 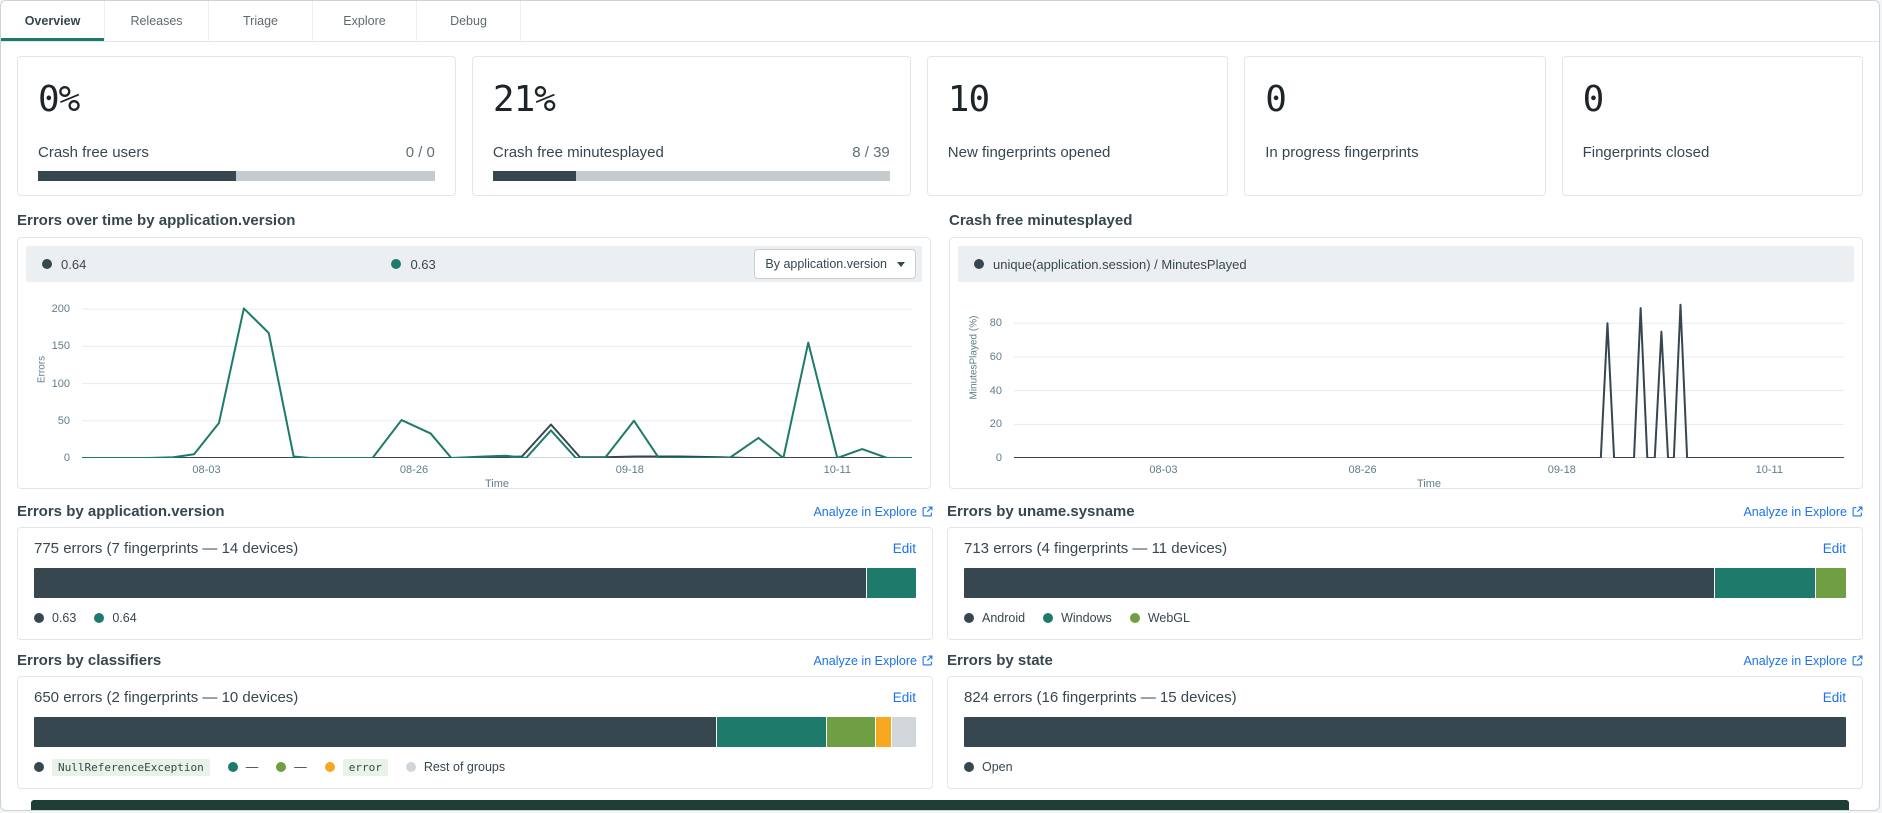 I want to click on tab-debug: Debug, so click(x=469, y=21).